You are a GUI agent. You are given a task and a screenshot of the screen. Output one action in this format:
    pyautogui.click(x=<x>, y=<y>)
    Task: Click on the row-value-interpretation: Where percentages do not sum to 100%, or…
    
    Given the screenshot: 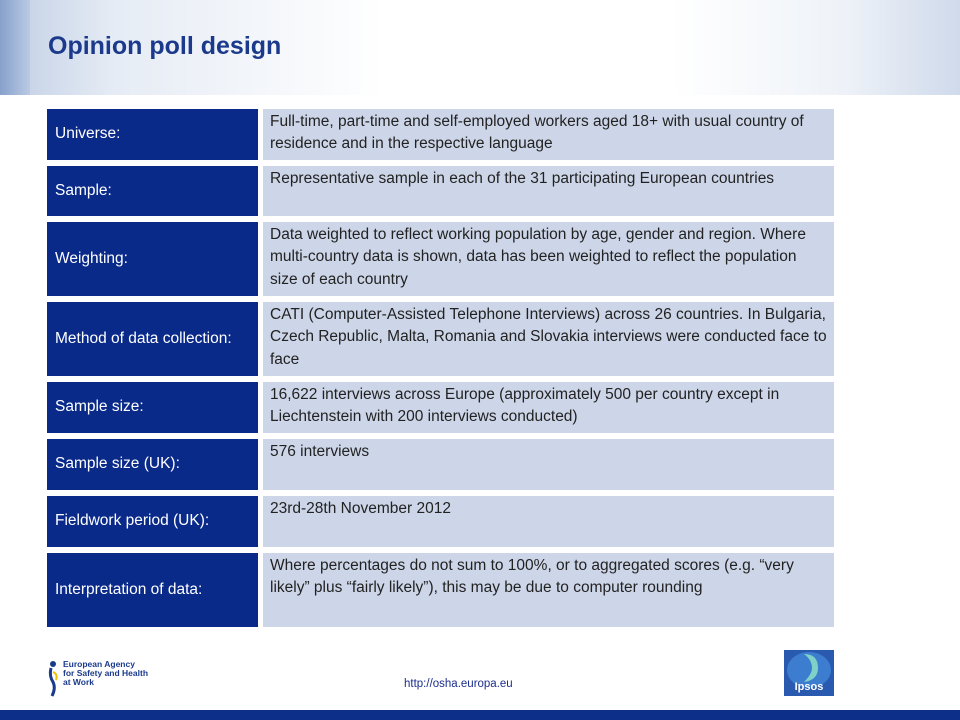 What is the action you would take?
    pyautogui.click(x=548, y=590)
    